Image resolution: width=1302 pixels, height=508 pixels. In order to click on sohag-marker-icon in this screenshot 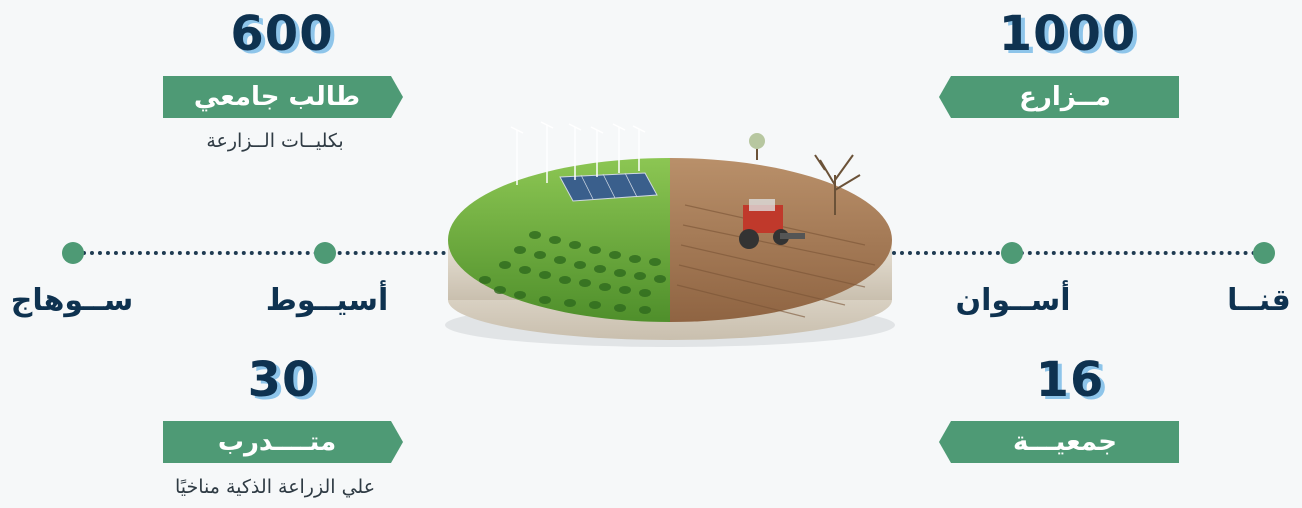, I will do `click(73, 253)`.